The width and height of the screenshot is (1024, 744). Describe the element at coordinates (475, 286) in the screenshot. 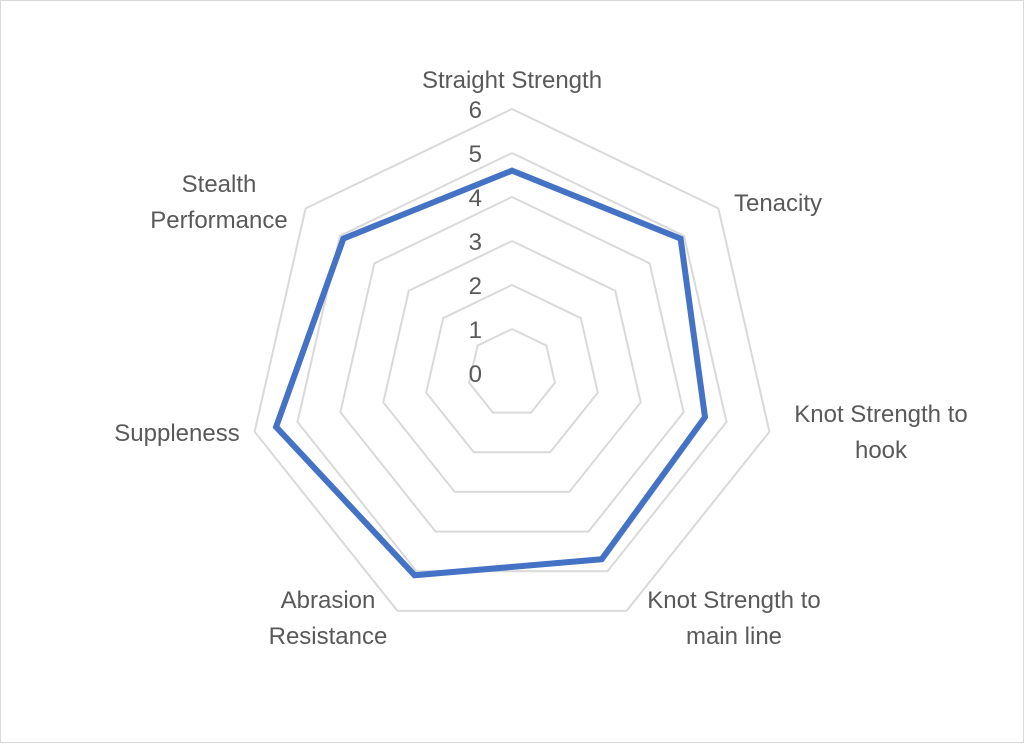

I see `tick-label: 2` at that location.